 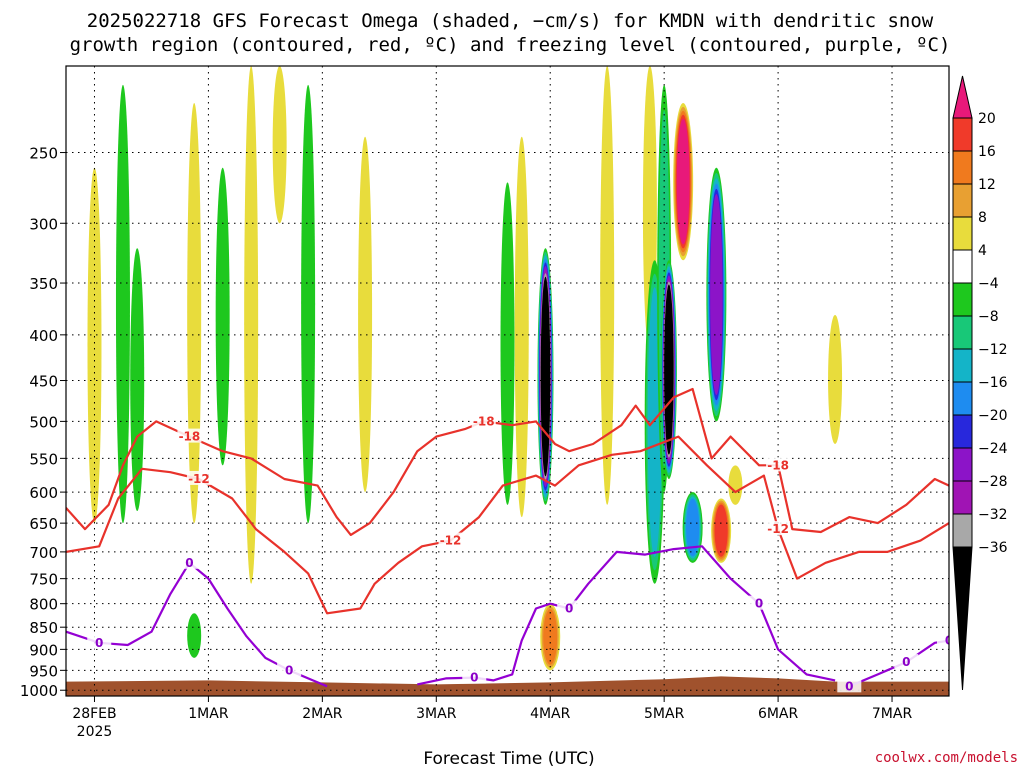 I want to click on contour-label-bg--12-0, so click(x=198, y=477).